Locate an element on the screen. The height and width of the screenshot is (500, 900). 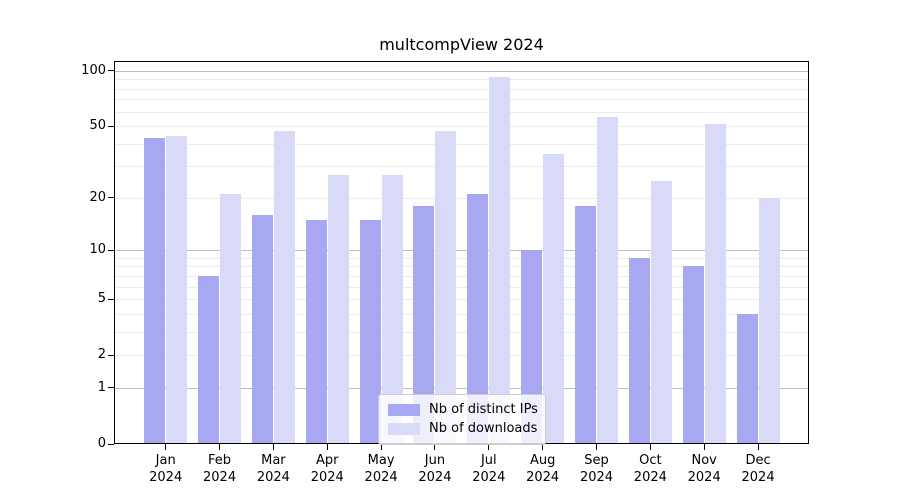
bar-nb-of-distinct-ips-mar is located at coordinates (262, 328).